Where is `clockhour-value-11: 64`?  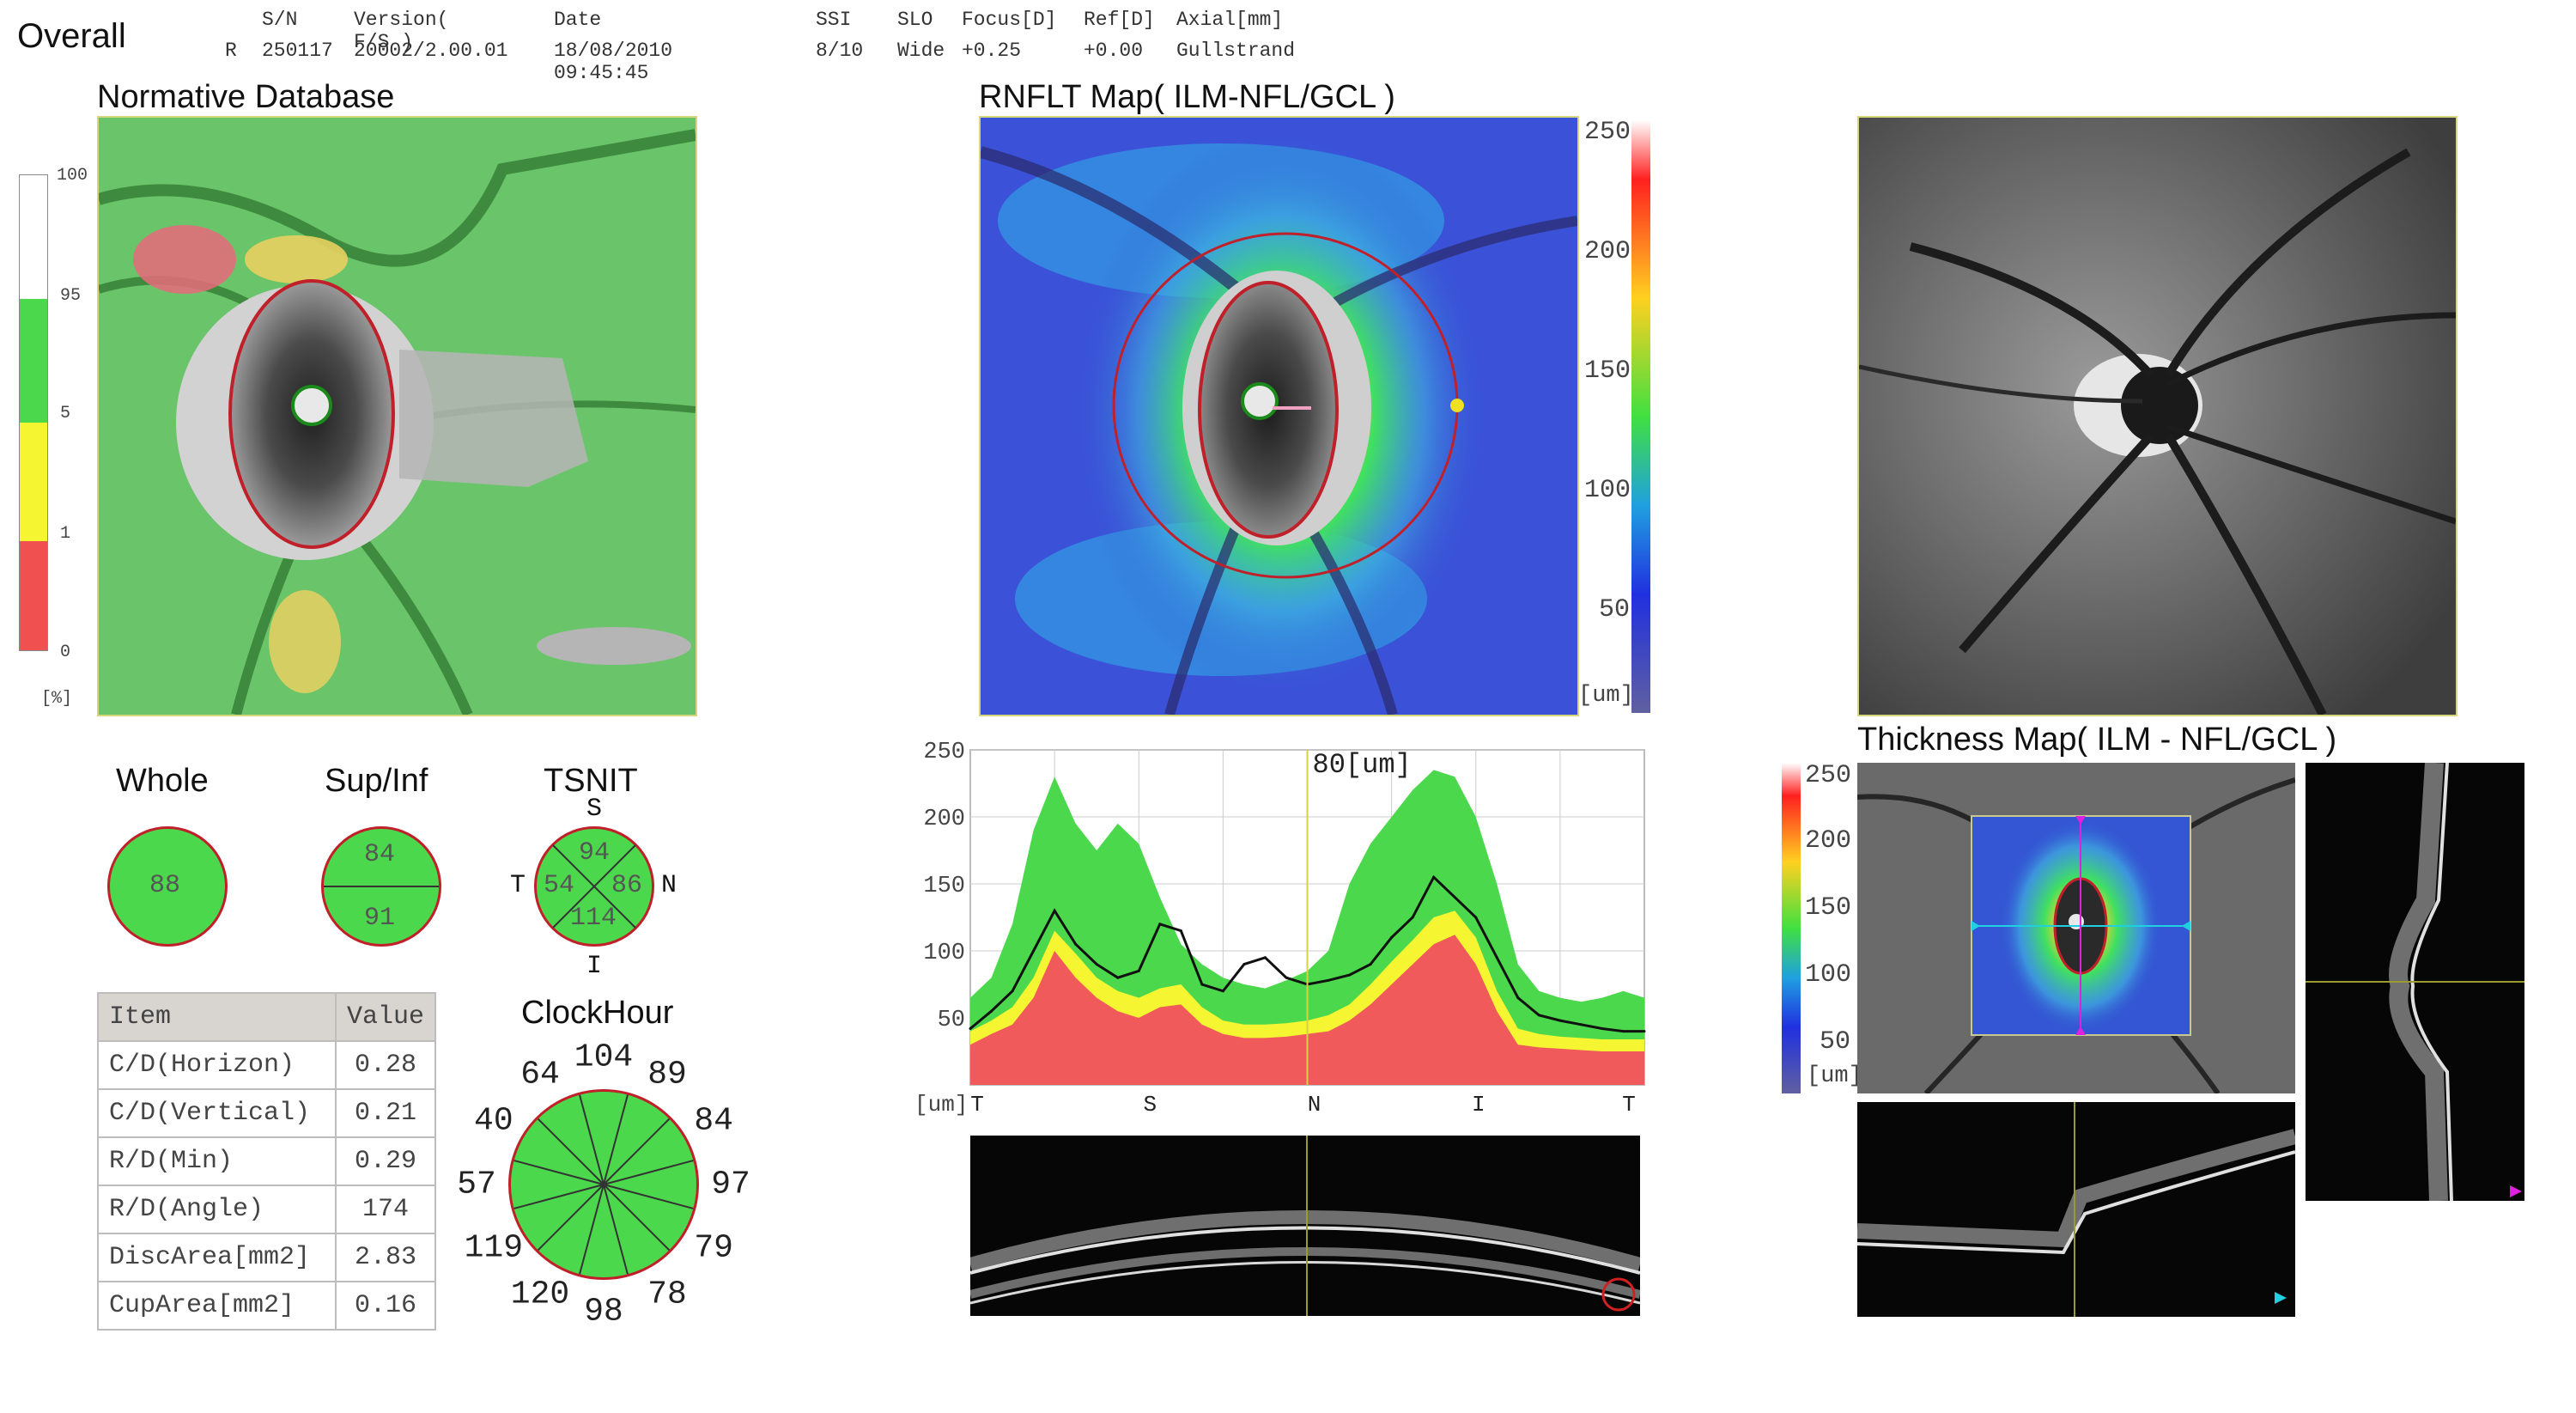 clockhour-value-11: 64 is located at coordinates (540, 1074).